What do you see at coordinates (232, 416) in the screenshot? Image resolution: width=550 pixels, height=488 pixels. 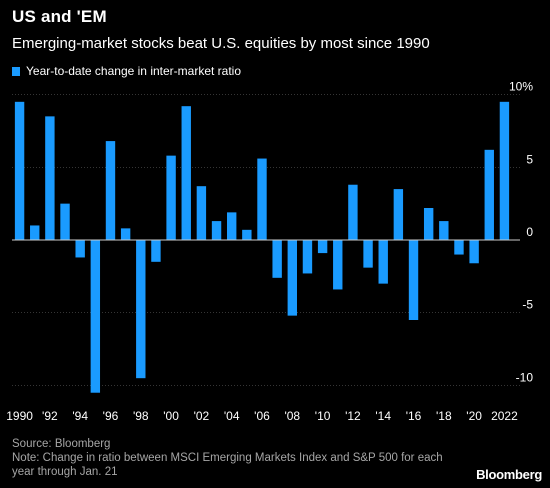 I see `x-tick-label: '04` at bounding box center [232, 416].